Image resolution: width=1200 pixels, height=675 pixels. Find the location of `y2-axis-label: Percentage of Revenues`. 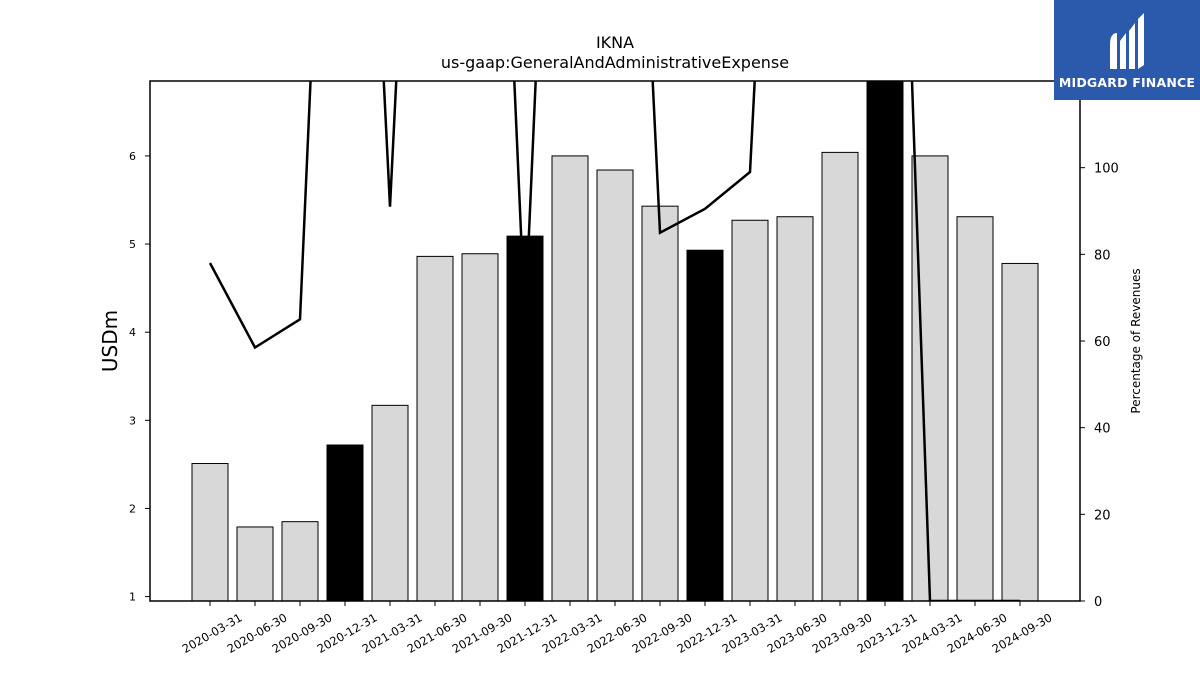

y2-axis-label: Percentage of Revenues is located at coordinates (1136, 340).